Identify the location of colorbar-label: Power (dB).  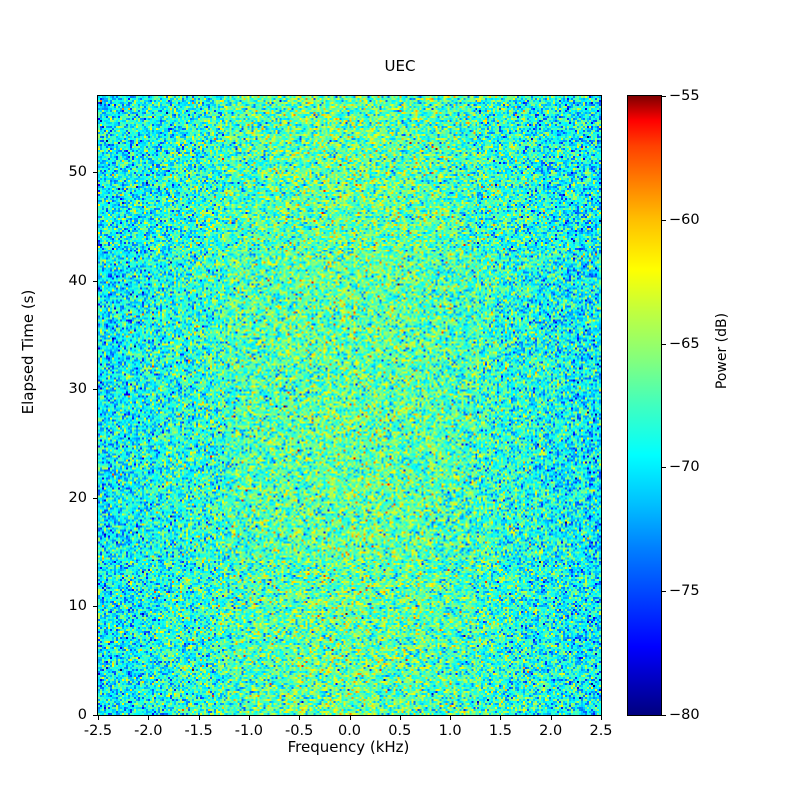
(722, 351).